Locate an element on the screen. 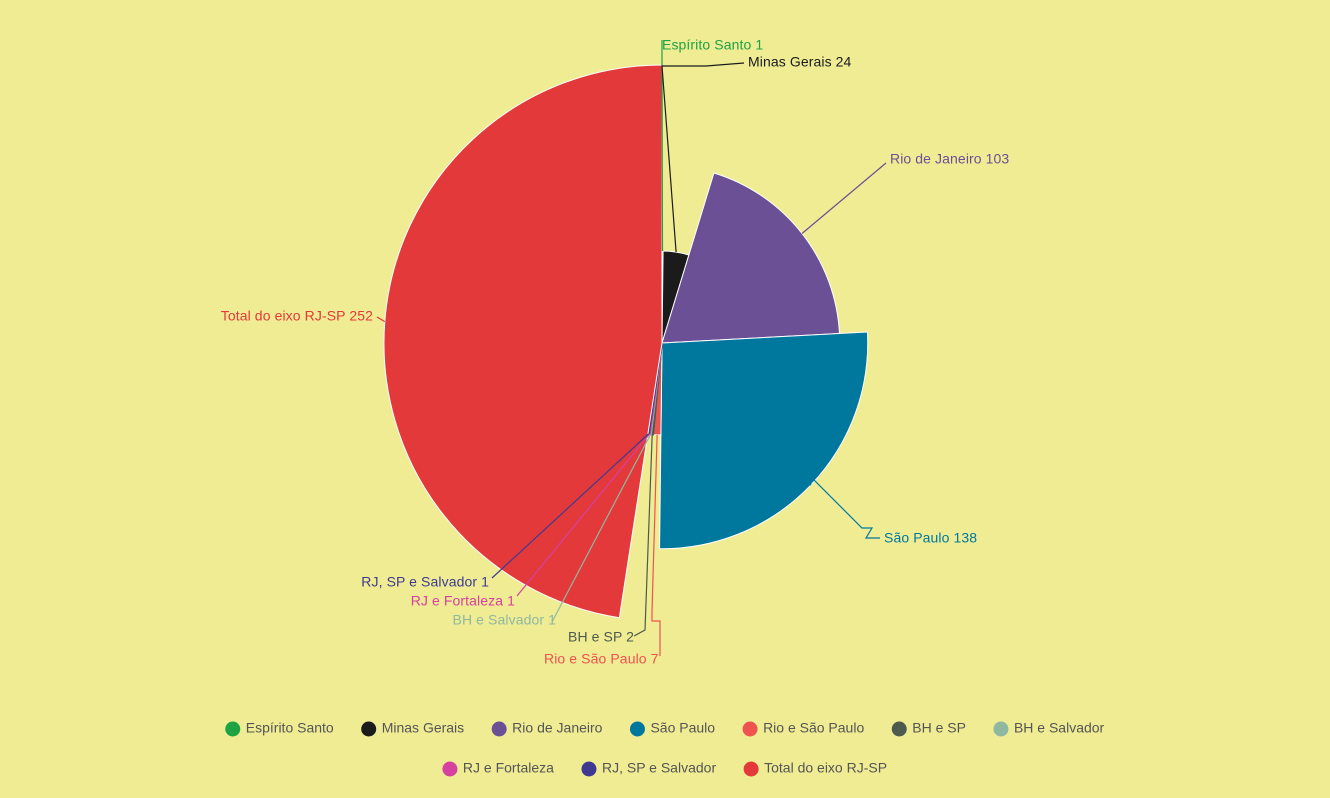 This screenshot has height=798, width=1330. data-label-bh-e-salvador: BH e Salvador 1 is located at coordinates (505, 620).